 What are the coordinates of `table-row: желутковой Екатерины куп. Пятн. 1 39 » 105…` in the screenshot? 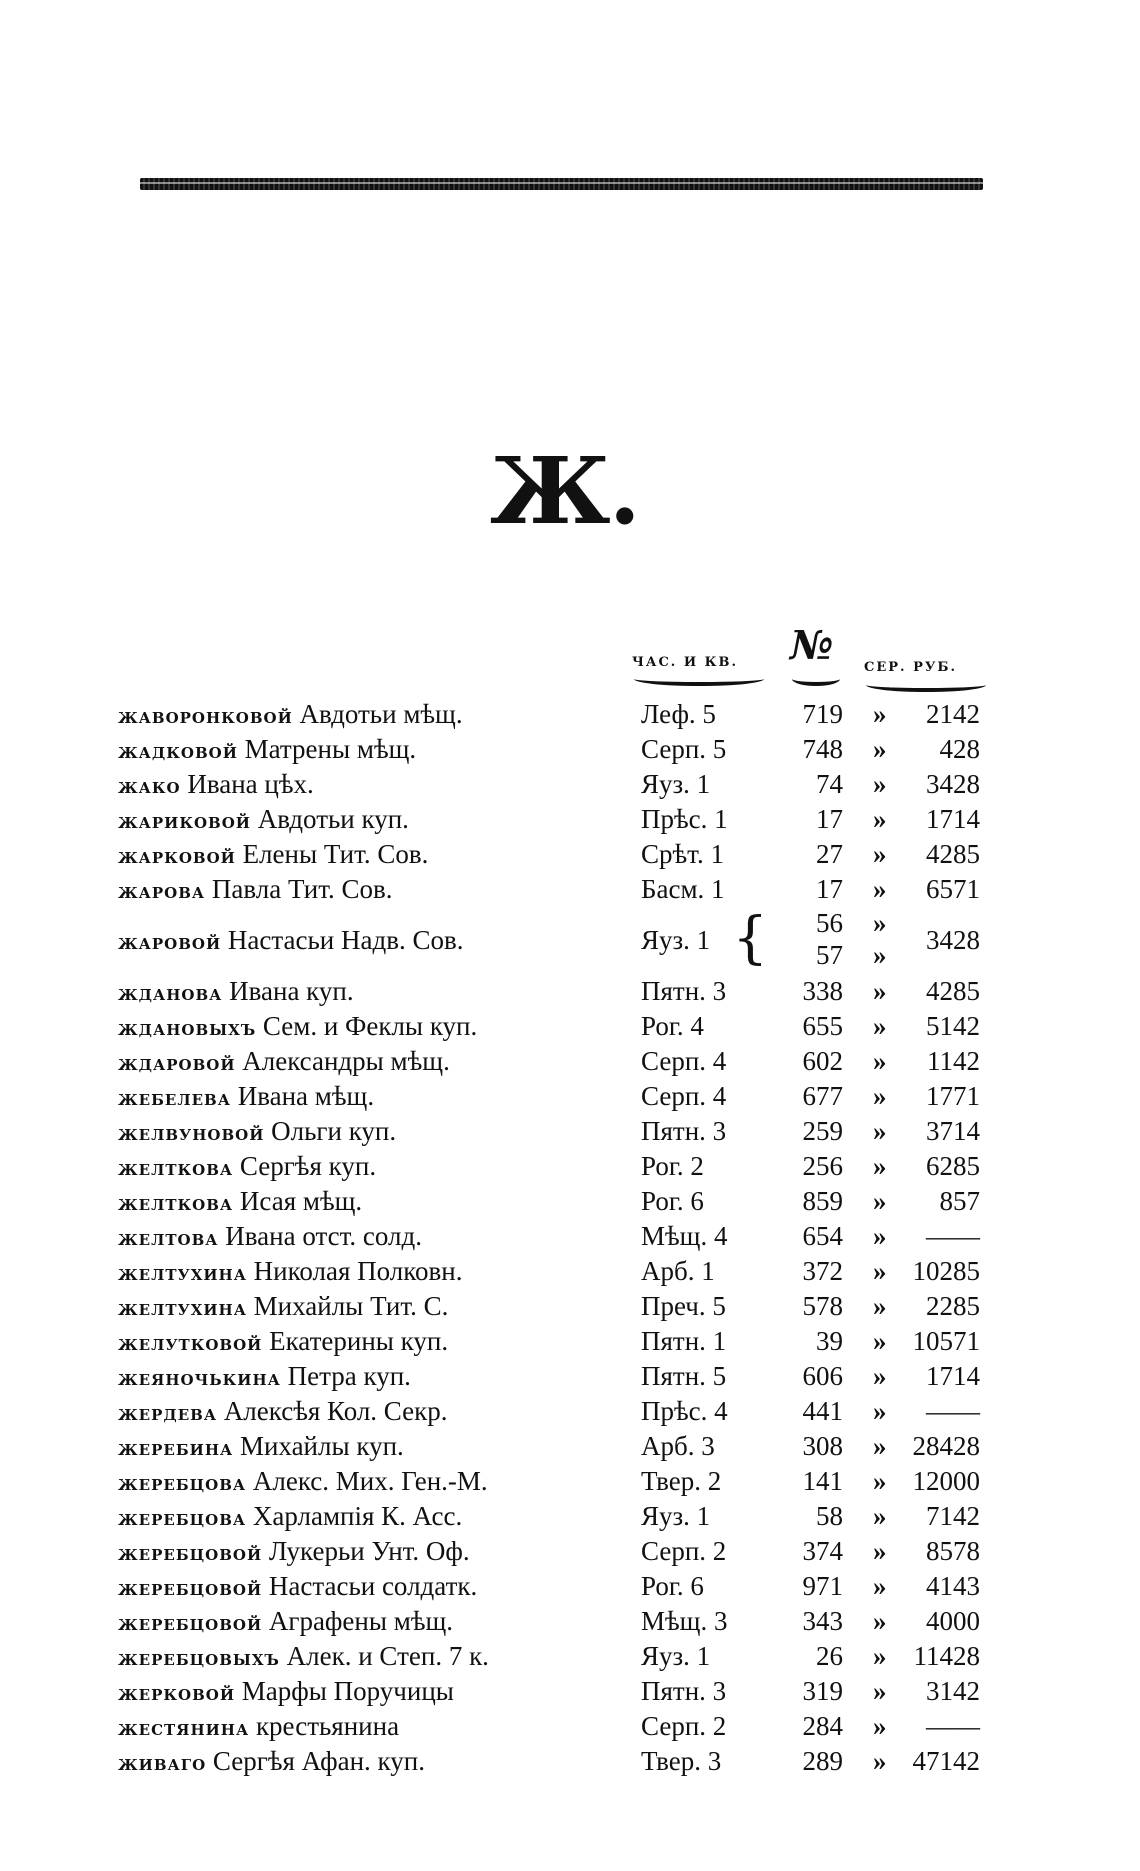 It's located at (553, 1341).